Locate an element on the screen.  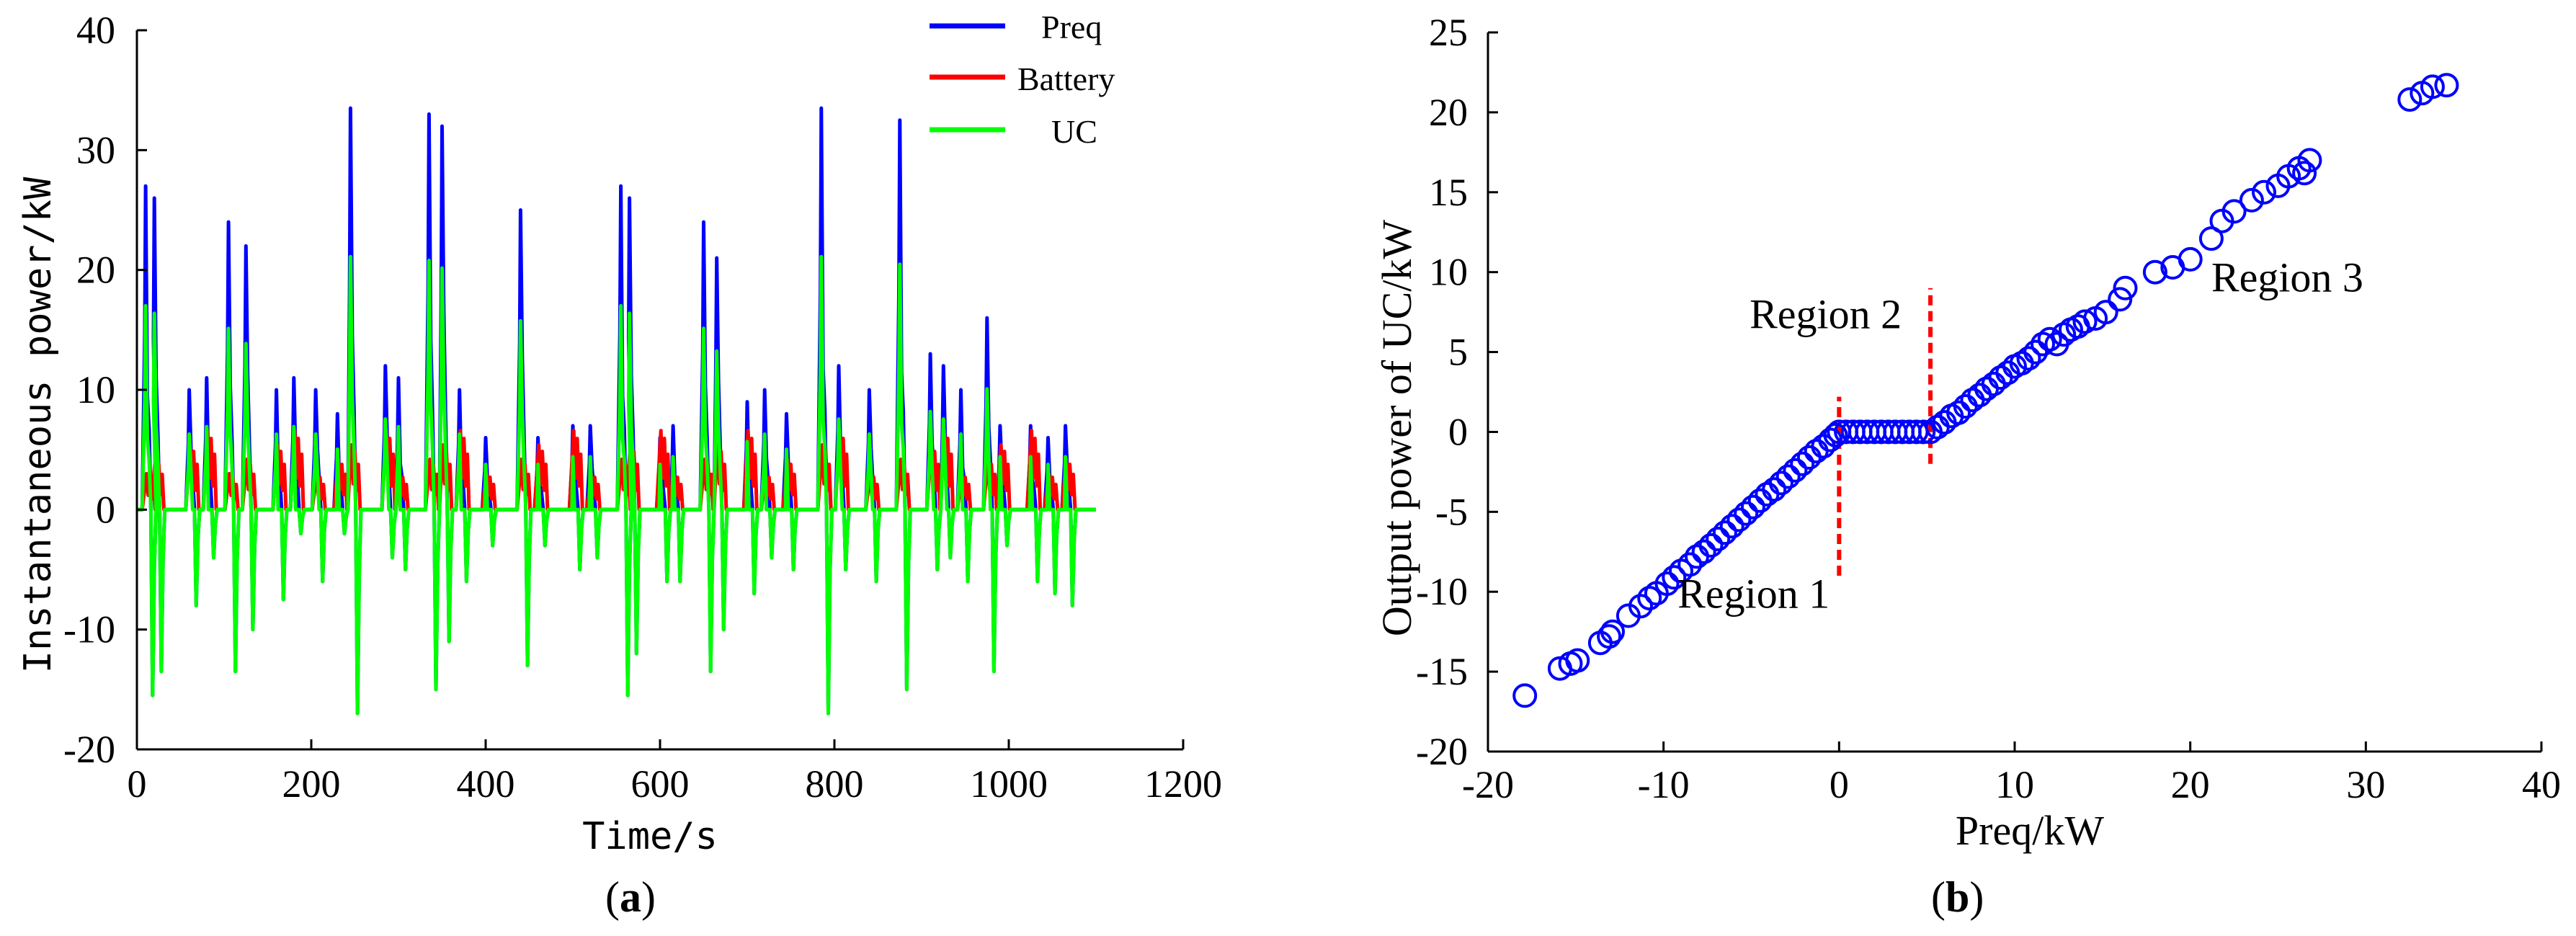
panel-b-y-tick-label: 10 is located at coordinates (1448, 272).